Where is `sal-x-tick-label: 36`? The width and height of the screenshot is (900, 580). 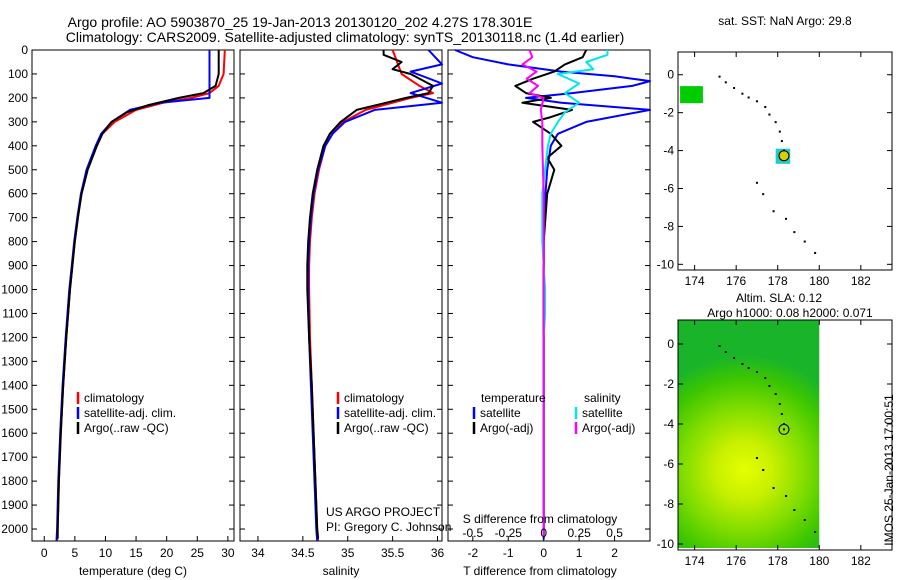
sal-x-tick-label: 36 is located at coordinates (438, 553).